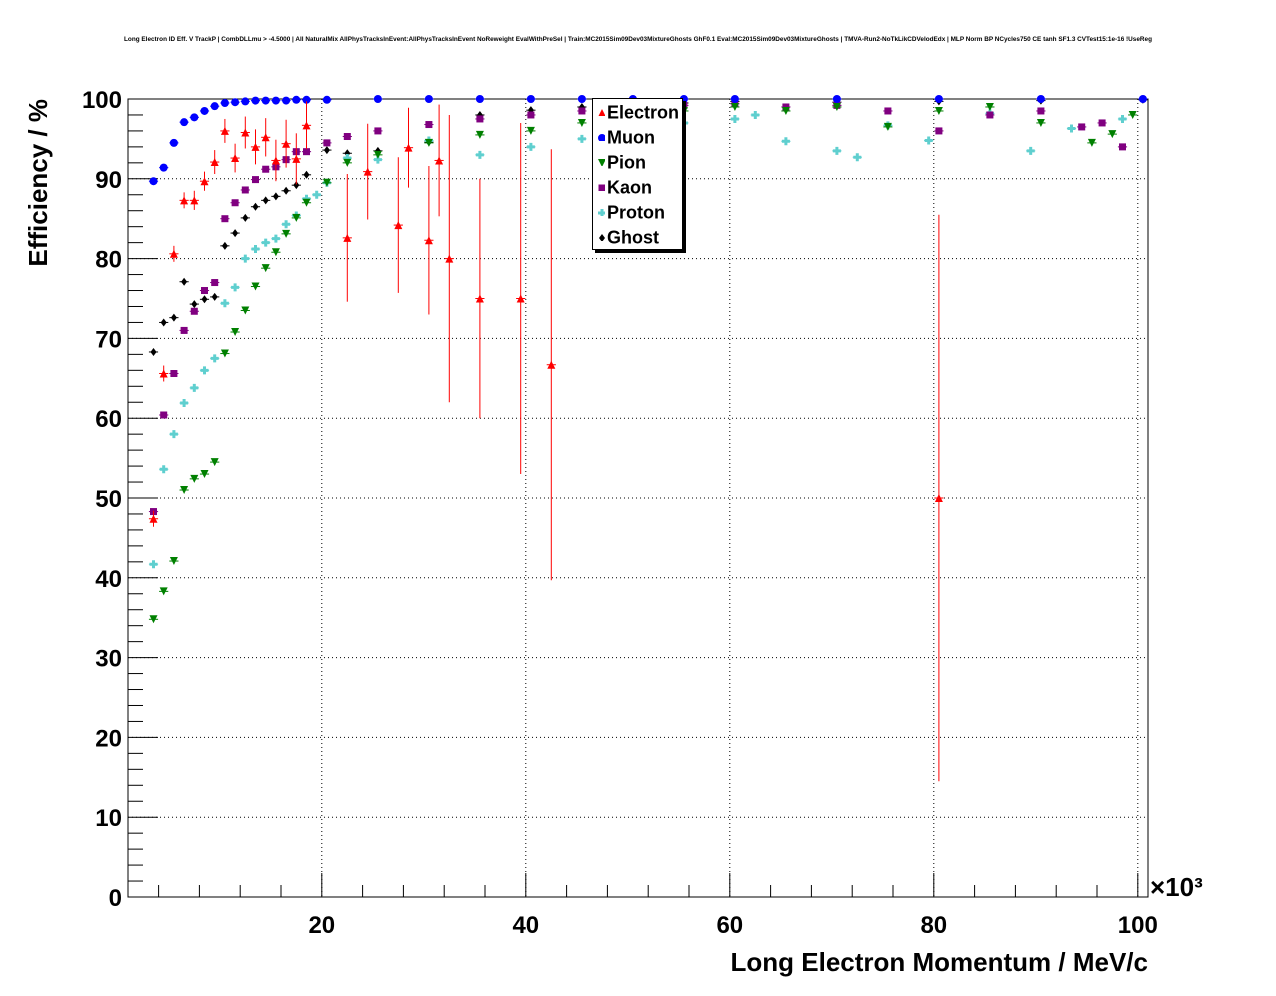 This screenshot has height=996, width=1276. I want to click on y-tick-label: 10, so click(108, 818).